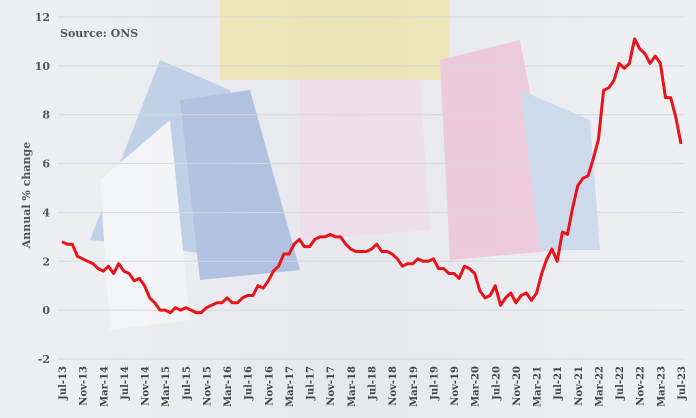 The width and height of the screenshot is (696, 418). What do you see at coordinates (414, 386) in the screenshot?
I see `x-tick-label: Mar-19` at bounding box center [414, 386].